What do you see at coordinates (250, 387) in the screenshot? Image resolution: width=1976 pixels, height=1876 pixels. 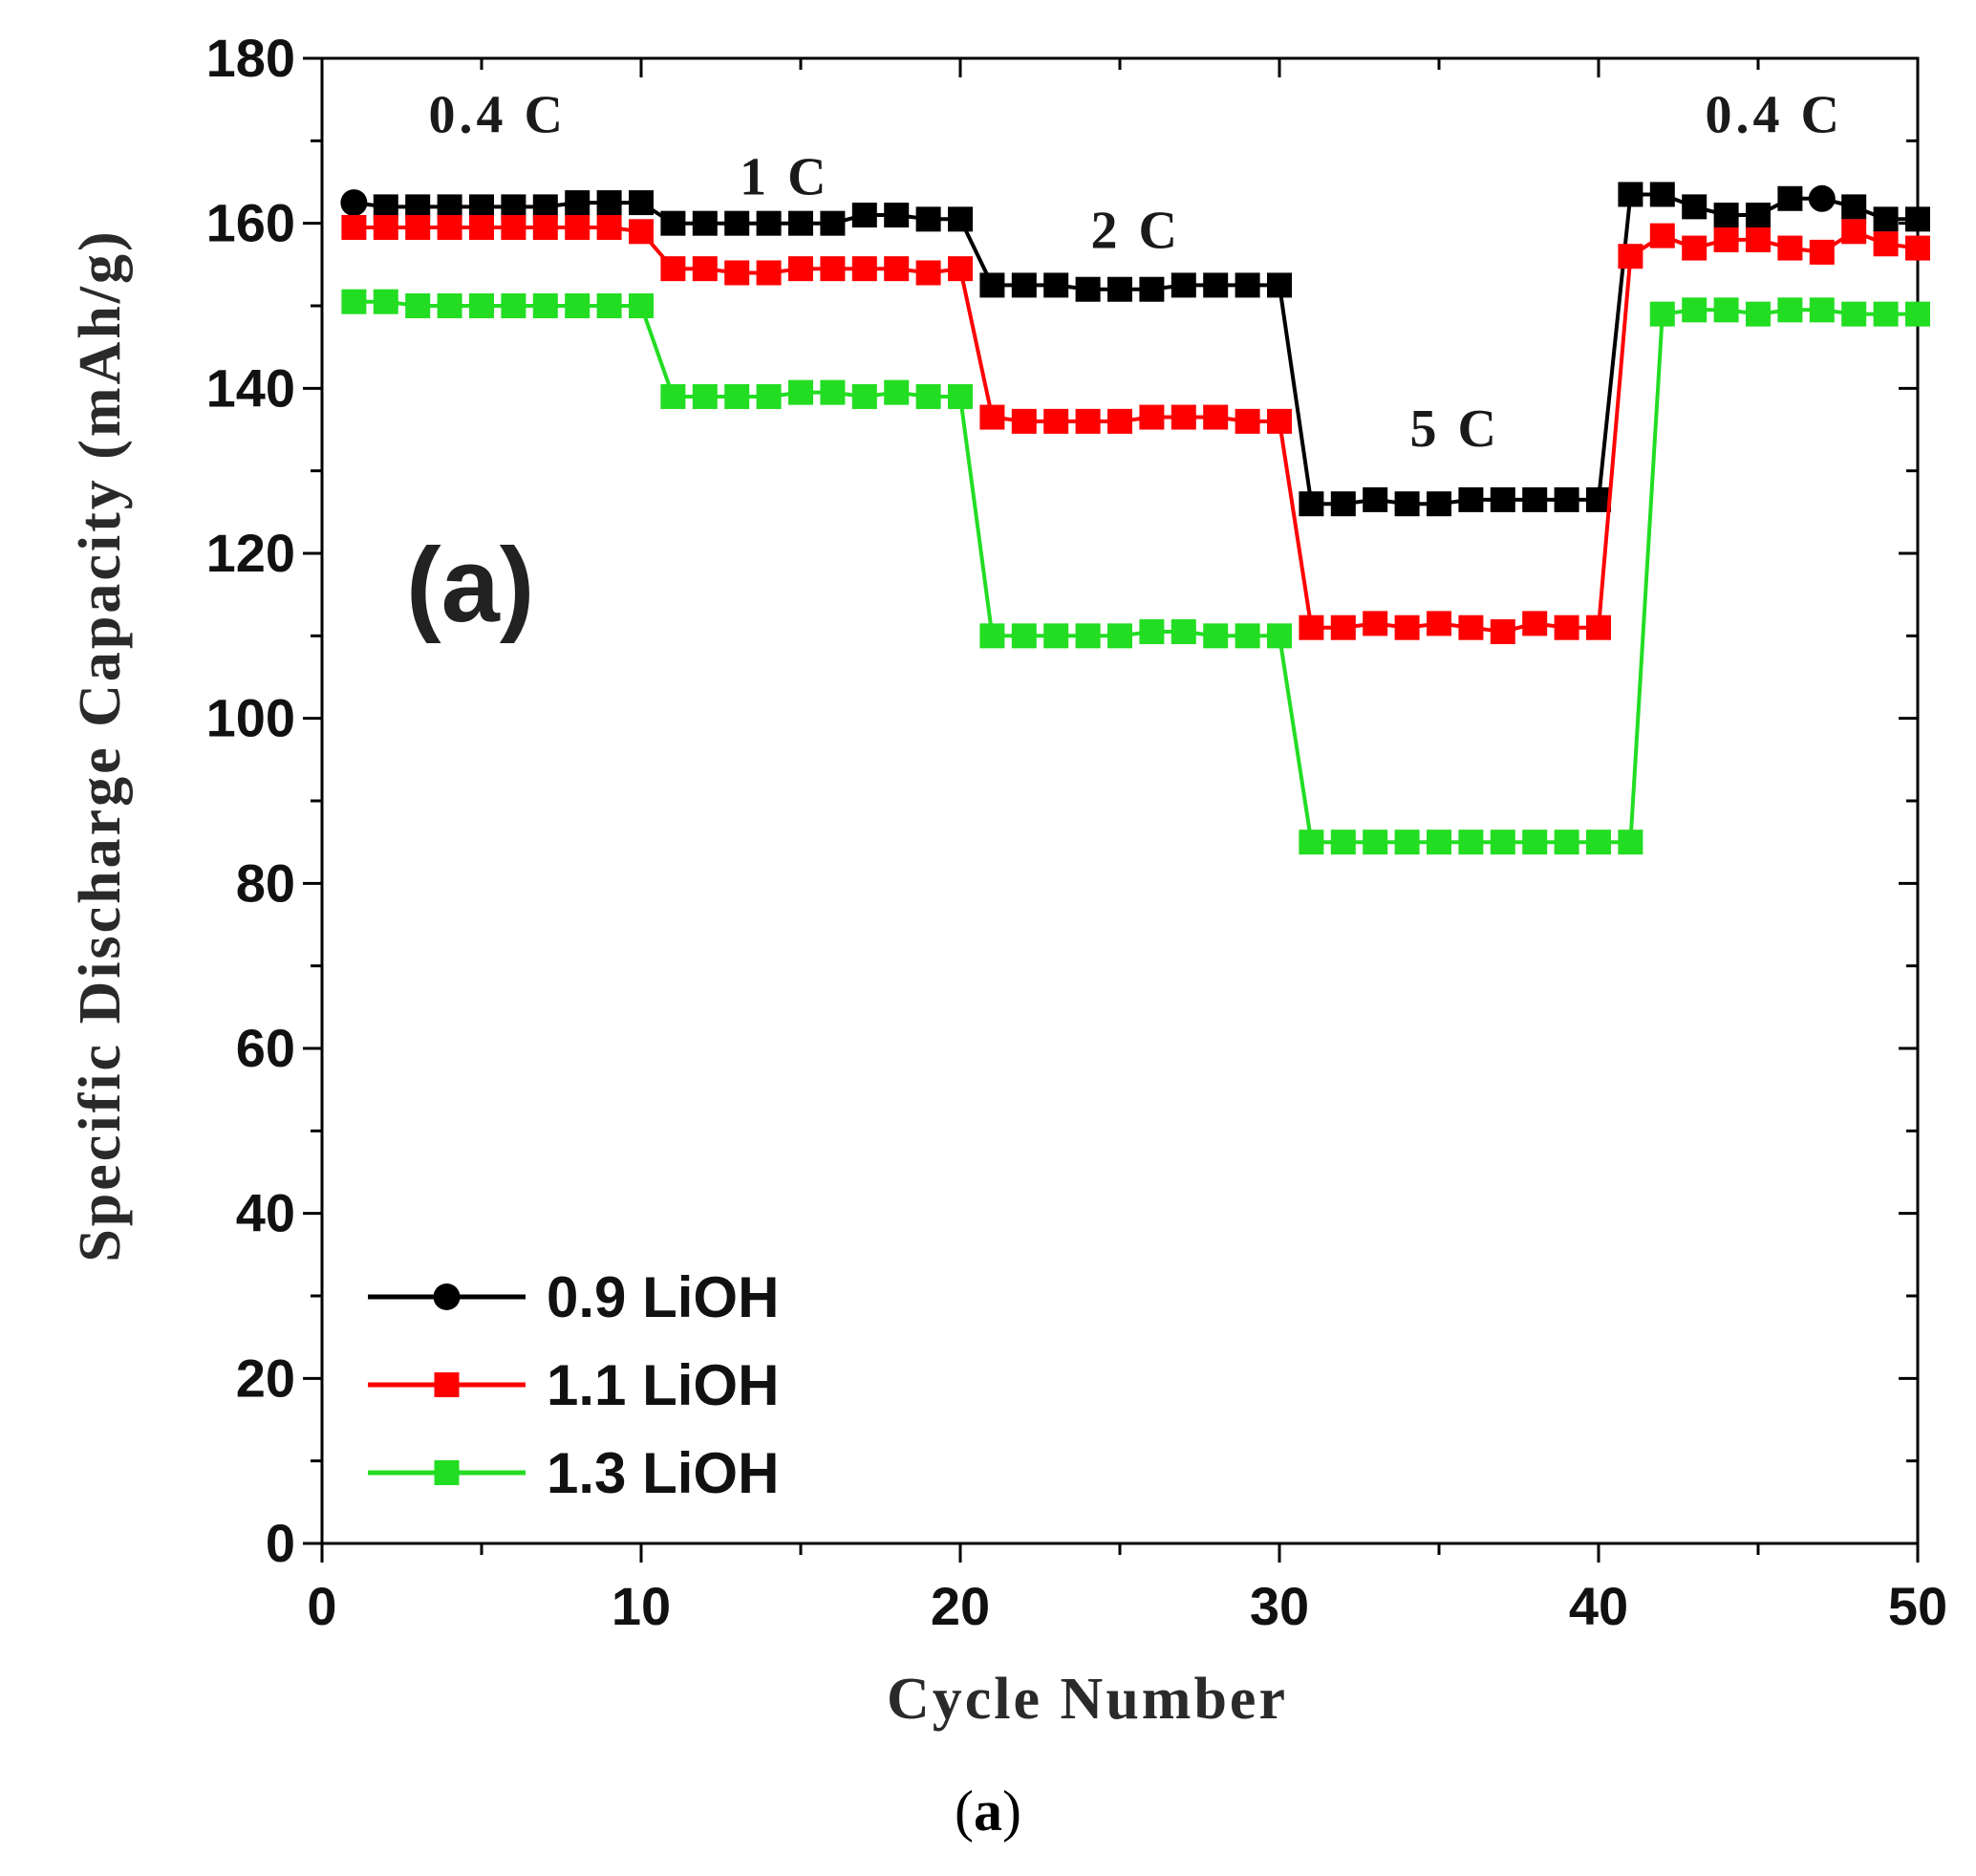 I see `y-tick-label: 140` at bounding box center [250, 387].